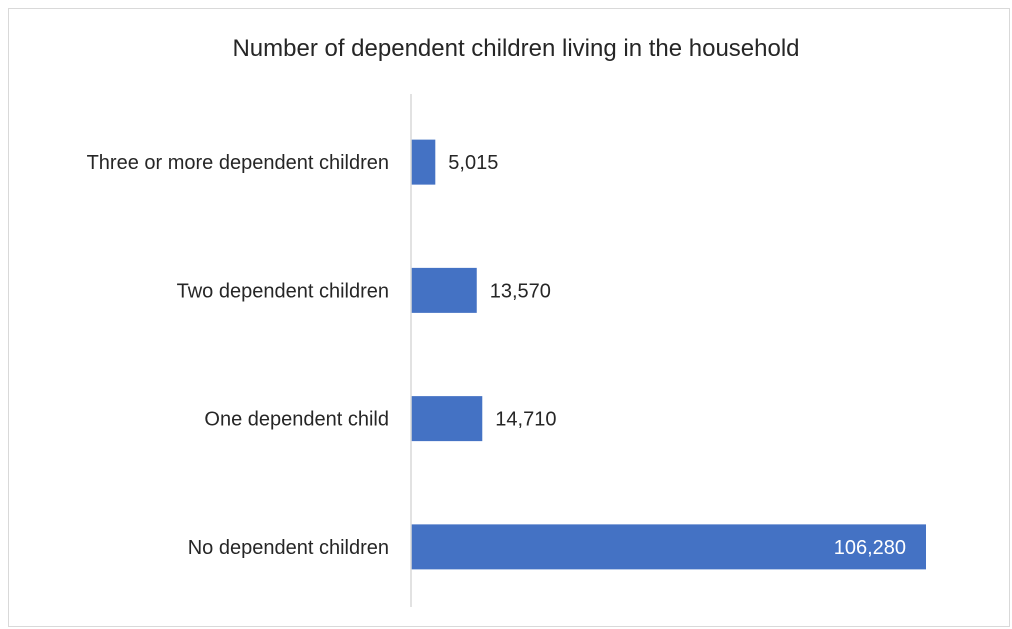  I want to click on value-label-3: 106,280, so click(870, 548).